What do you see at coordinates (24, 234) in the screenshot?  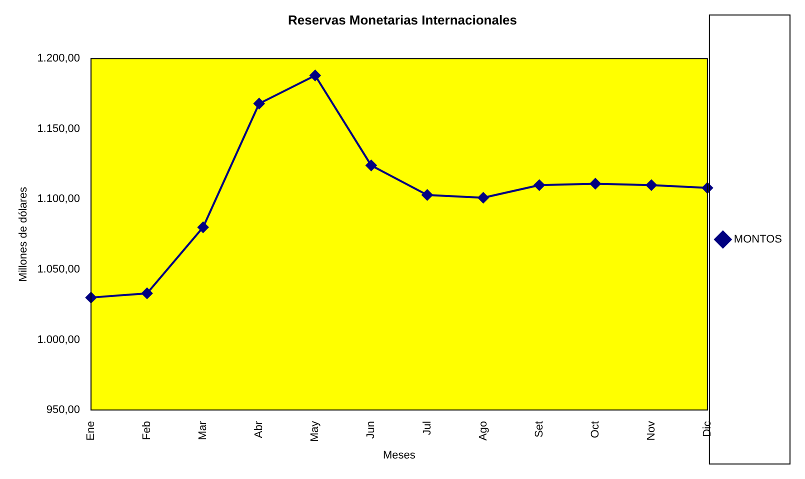 I see `y-axis-title: Millones de dólares` at bounding box center [24, 234].